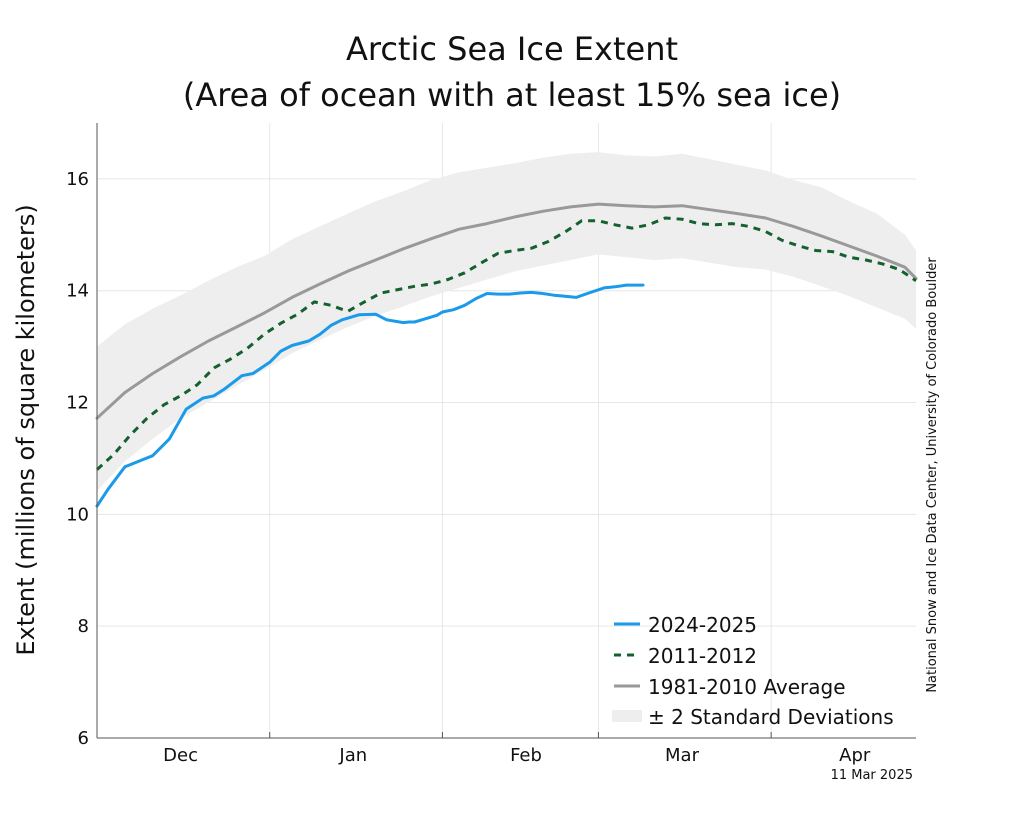 This screenshot has width=1024, height=819. I want to click on legend-label-2011-2012: 2011-2012, so click(702, 656).